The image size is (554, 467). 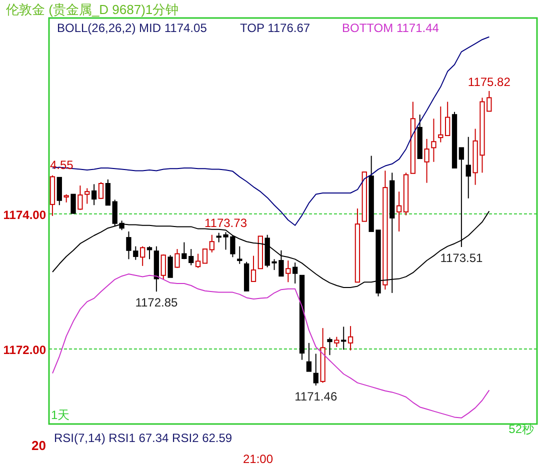 I want to click on annotation: 1173.73, so click(x=226, y=223).